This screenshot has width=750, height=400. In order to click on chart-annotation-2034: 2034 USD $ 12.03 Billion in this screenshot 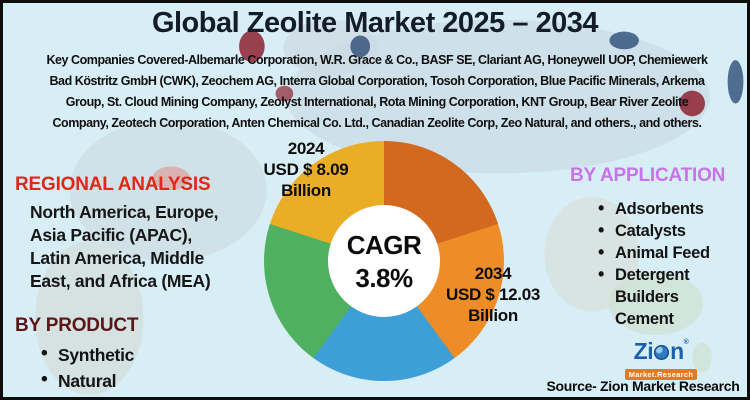, I will do `click(493, 294)`.